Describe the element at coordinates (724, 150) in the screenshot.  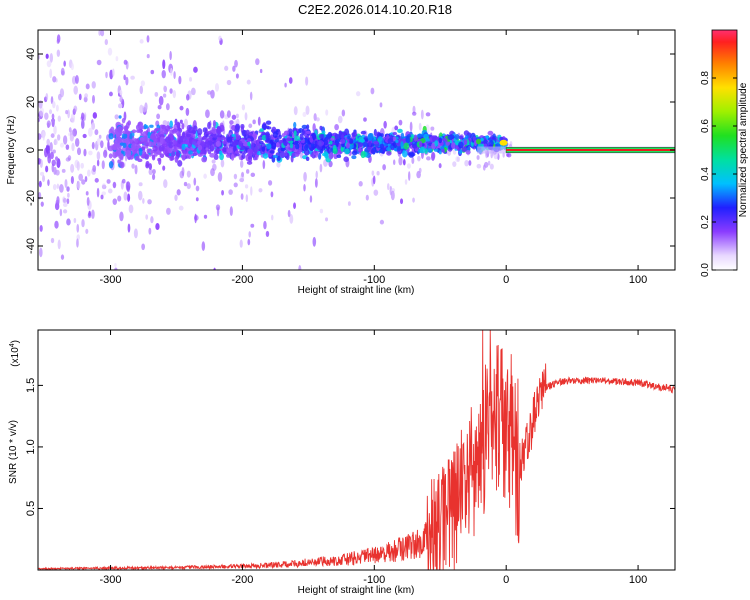
I see `colorbar-gradient` at that location.